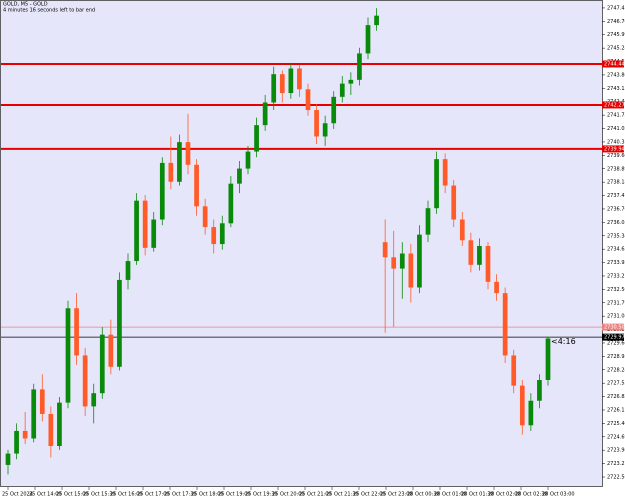 This screenshot has width=625, height=500. What do you see at coordinates (369, 495) in the screenshot?
I see `x-tick-label: 25 Oct 22:00` at bounding box center [369, 495].